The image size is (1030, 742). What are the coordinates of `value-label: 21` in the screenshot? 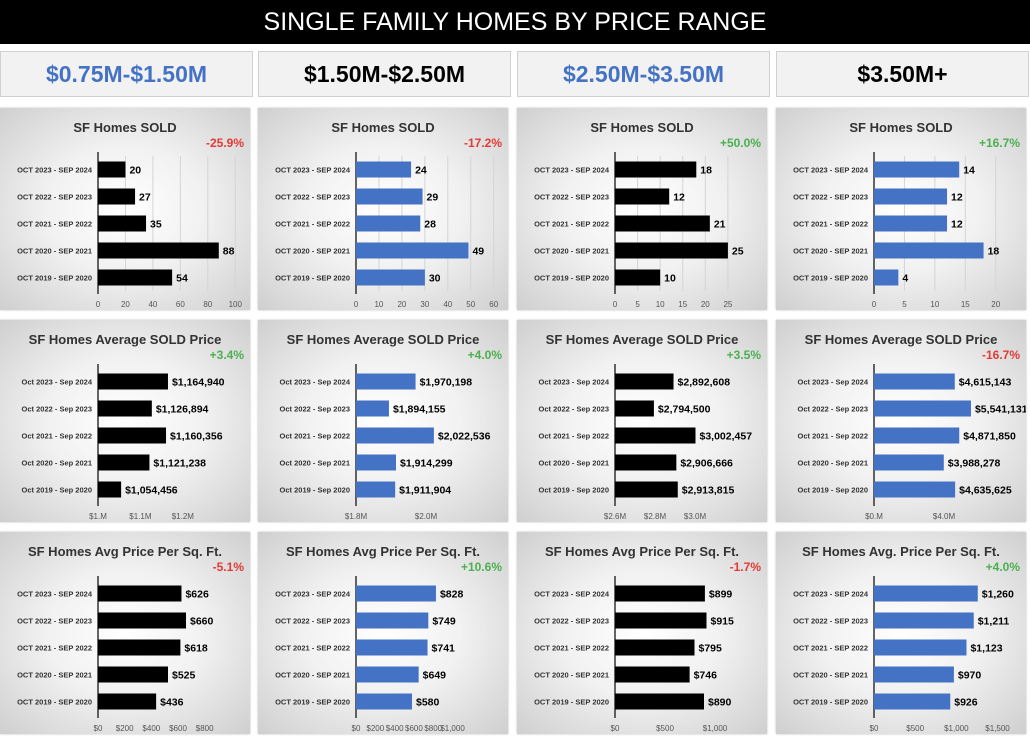 It's located at (720, 225).